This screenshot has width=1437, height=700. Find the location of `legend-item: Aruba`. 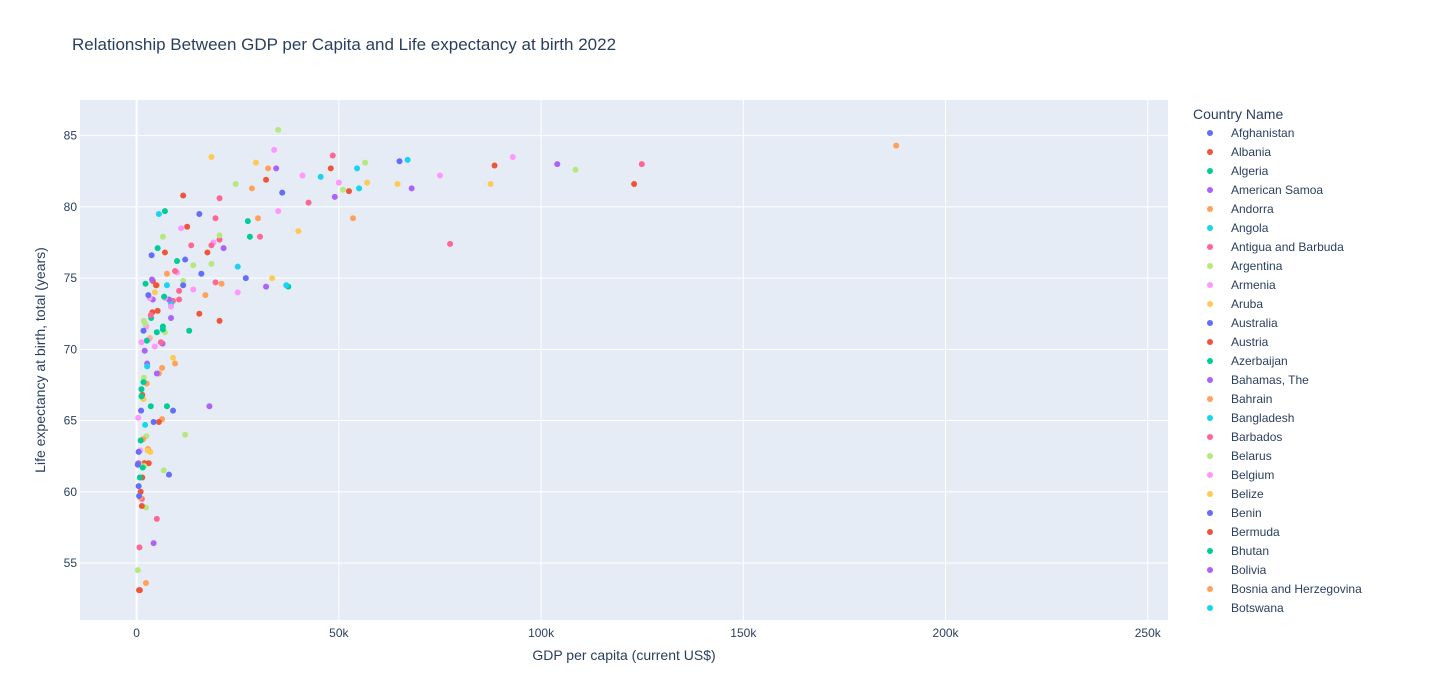

legend-item: Aruba is located at coordinates (1235, 304).